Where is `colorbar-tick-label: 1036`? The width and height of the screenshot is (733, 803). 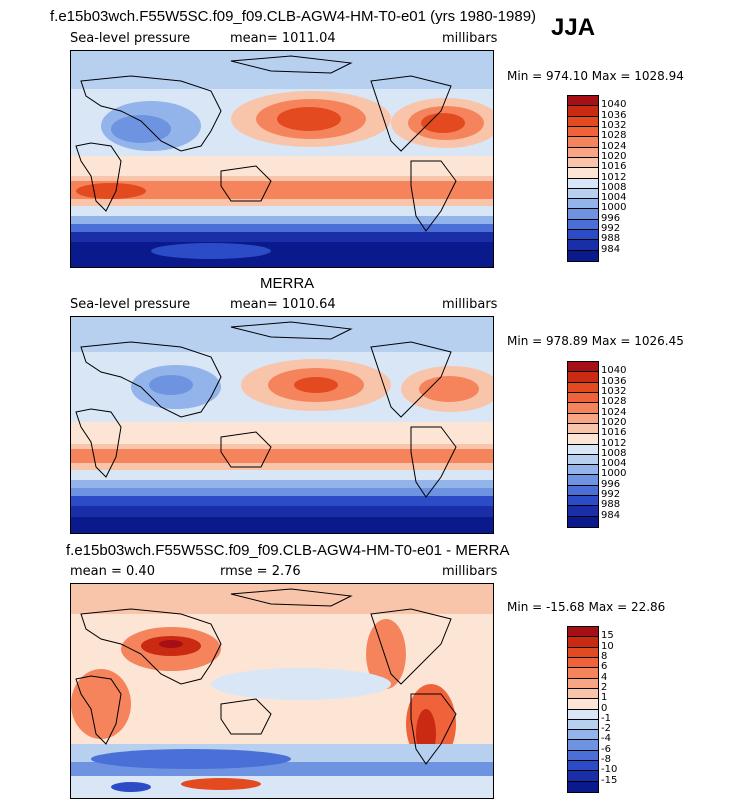
colorbar-tick-label: 1036 is located at coordinates (614, 115).